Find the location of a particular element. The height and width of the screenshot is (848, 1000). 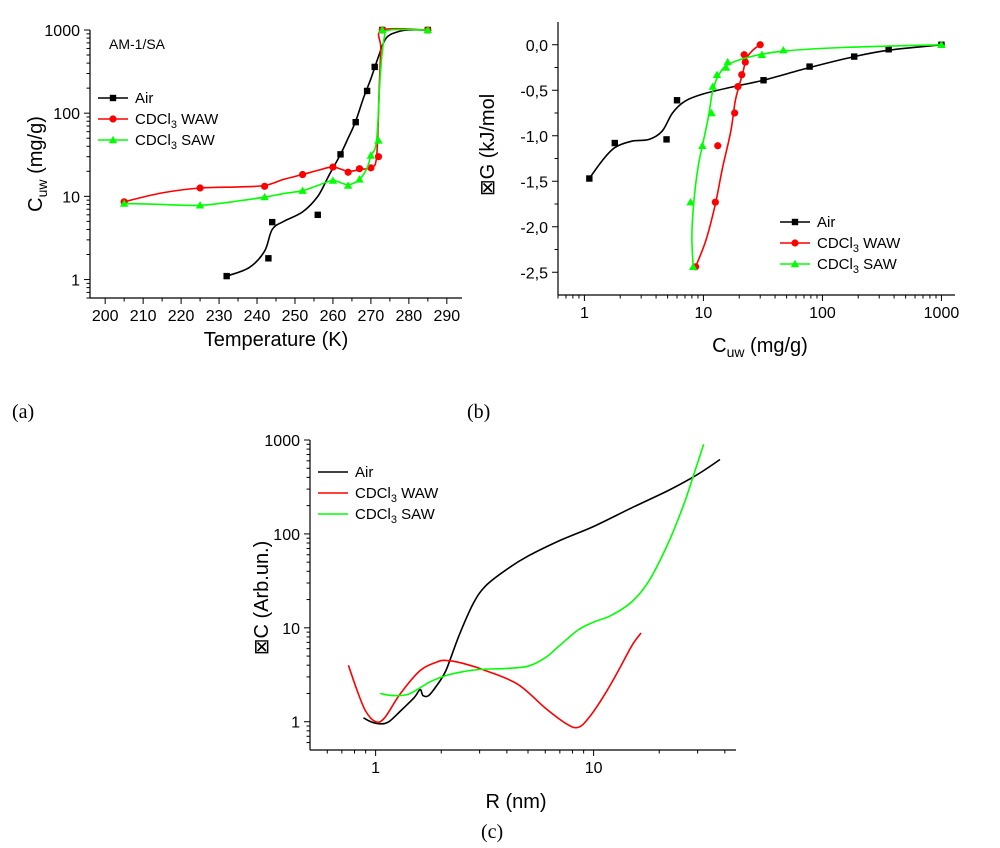

panel-b-legend-label-2: CDCl3 SAW is located at coordinates (857, 266).